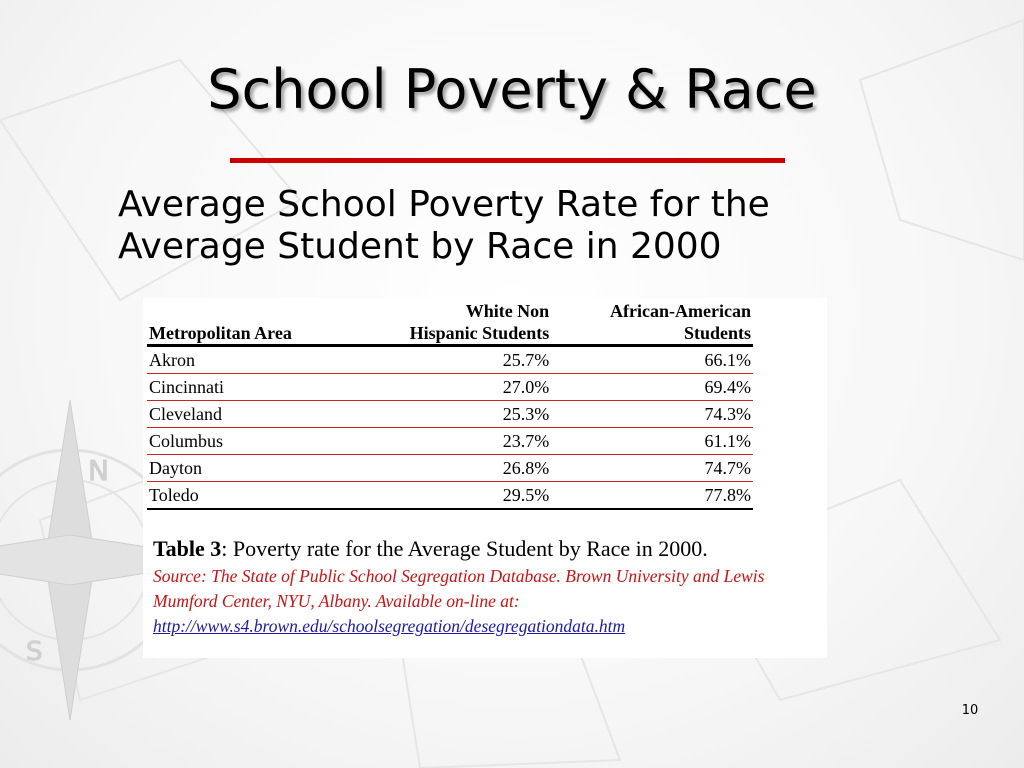 This screenshot has width=1024, height=768. Describe the element at coordinates (249, 323) in the screenshot. I see `header-metropolitan-area: Metropolitan Area` at that location.